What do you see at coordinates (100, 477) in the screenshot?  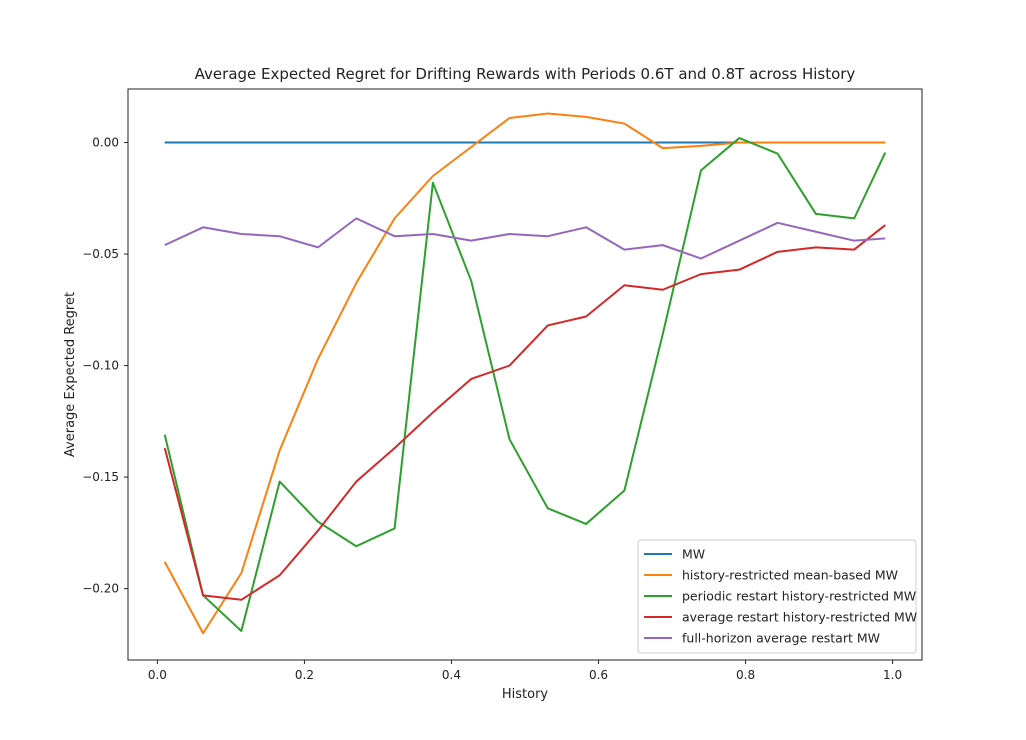 I see `y-tick-label: −0.15` at bounding box center [100, 477].